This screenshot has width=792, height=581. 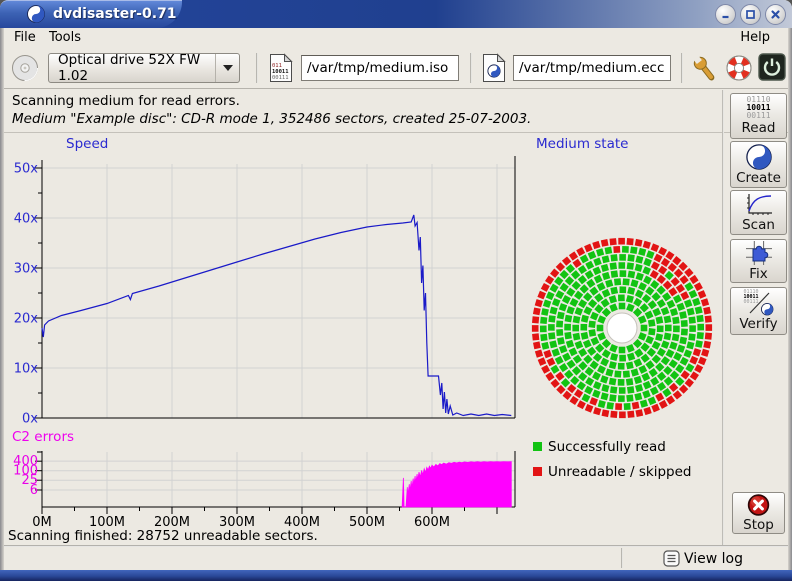 What do you see at coordinates (432, 522) in the screenshot?
I see `svg-text: 600M` at bounding box center [432, 522].